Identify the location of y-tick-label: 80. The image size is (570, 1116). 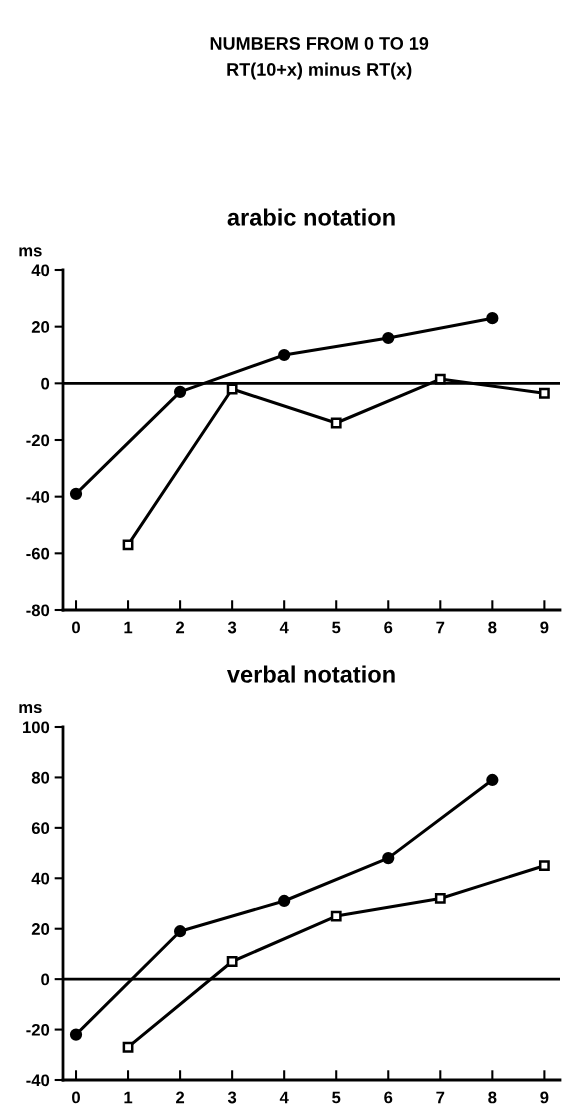
(40, 777).